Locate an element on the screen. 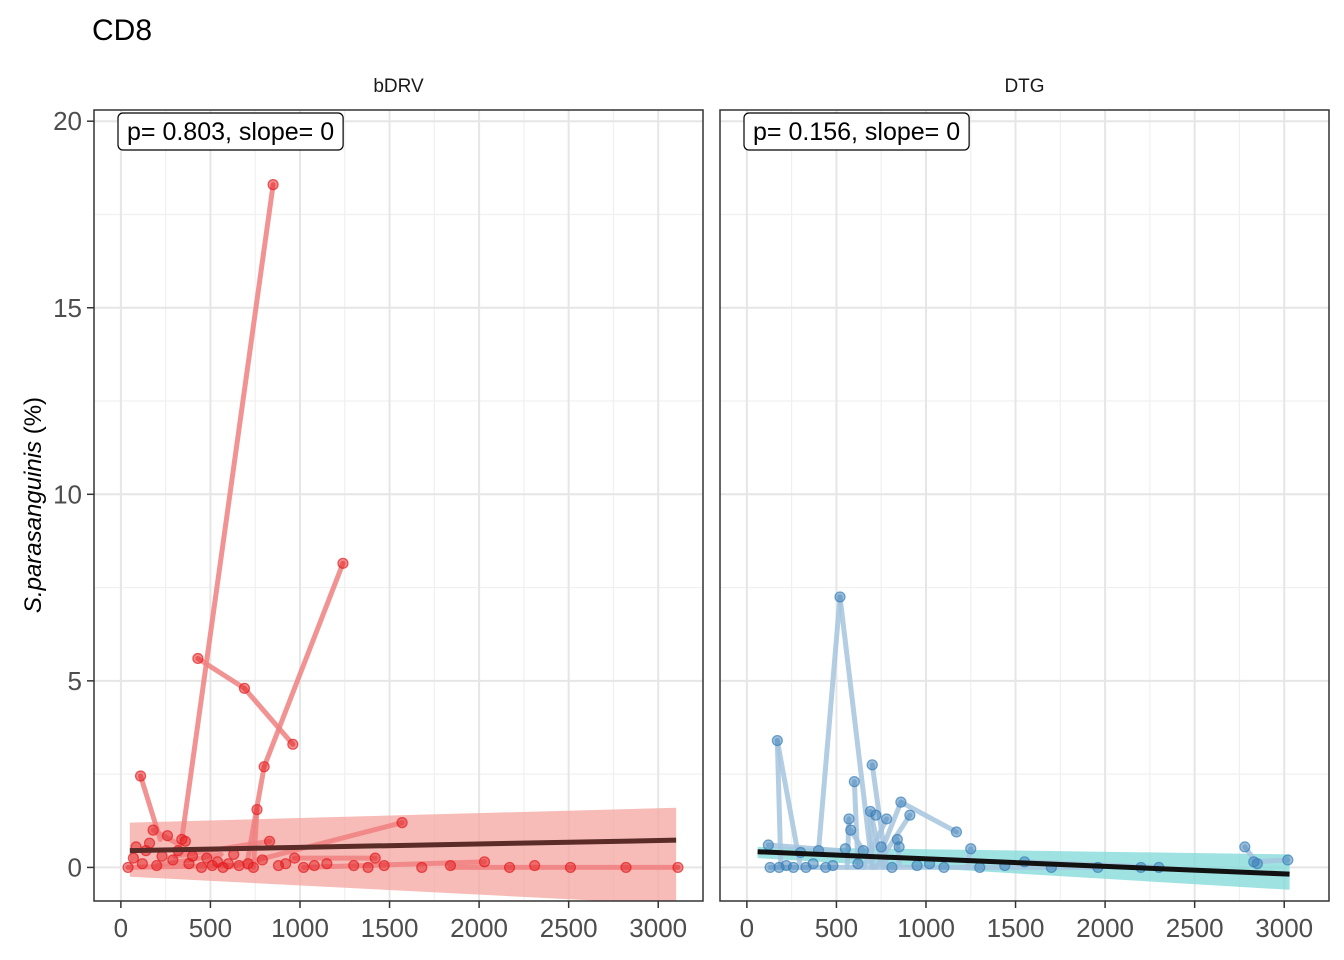 This screenshot has width=1344, height=960. x-tick-label: 1500 is located at coordinates (390, 928).